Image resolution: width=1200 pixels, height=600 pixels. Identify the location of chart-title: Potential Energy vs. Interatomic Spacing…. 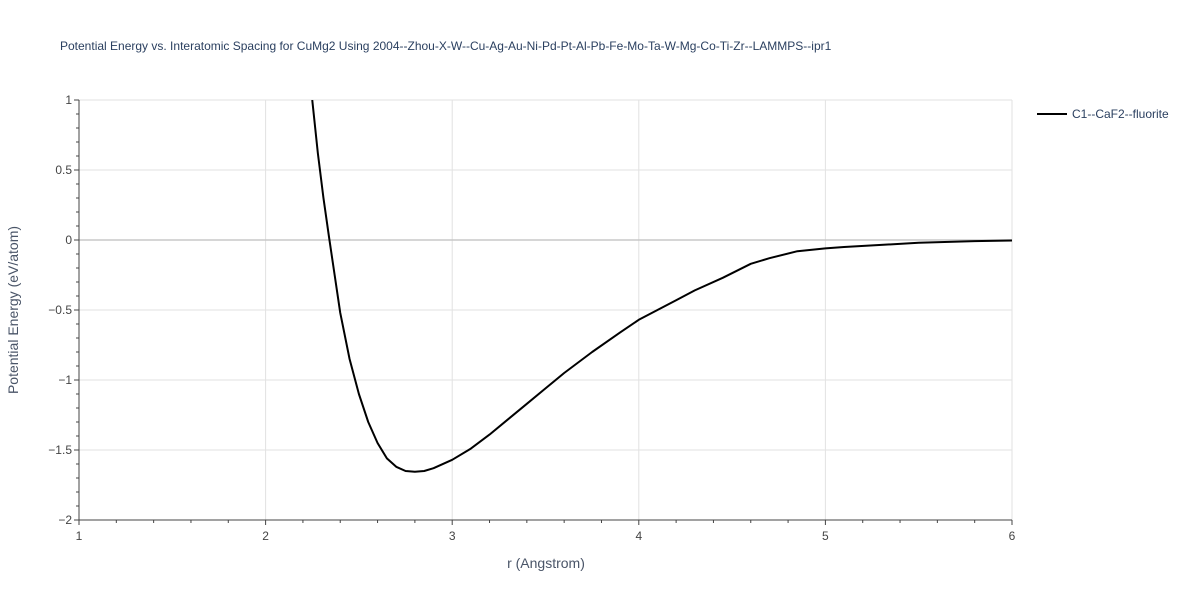
(446, 46).